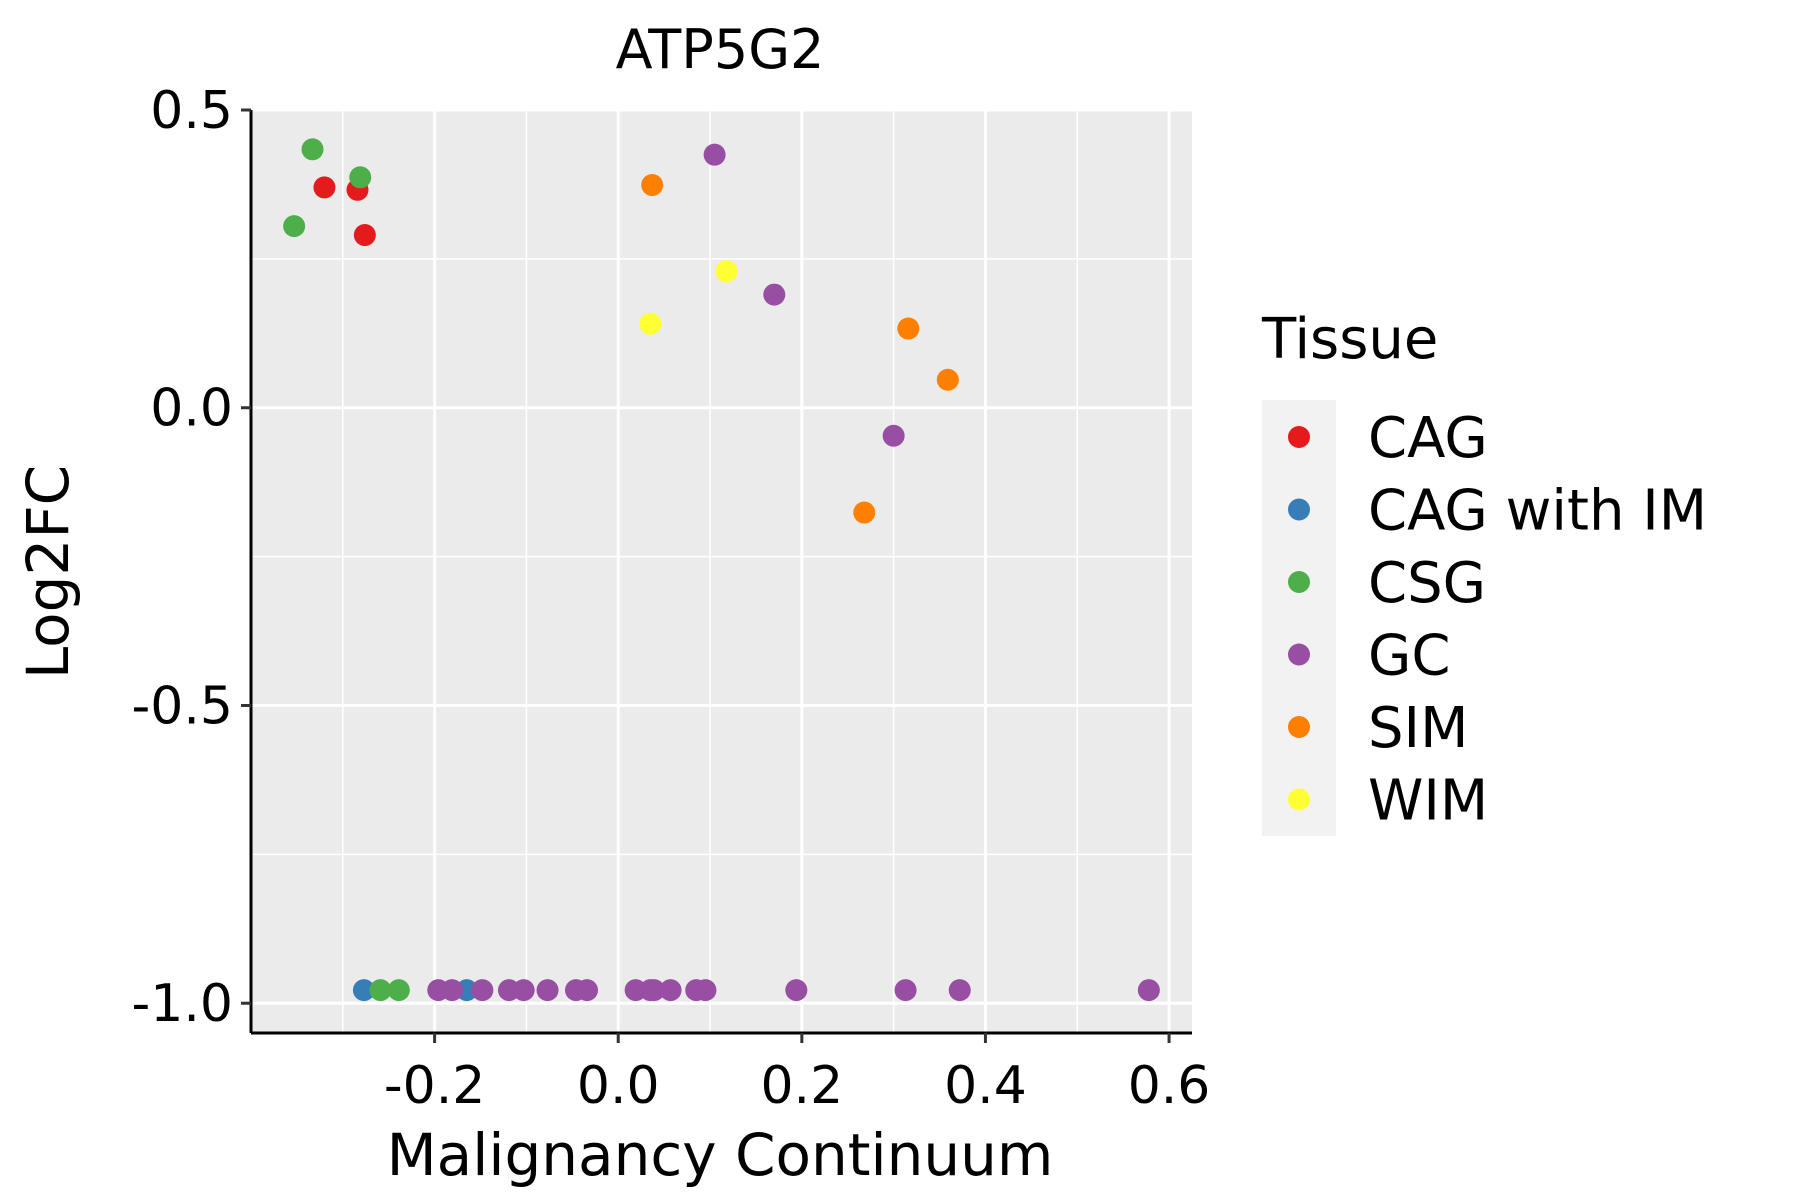 The height and width of the screenshot is (1200, 1800). I want to click on y-axis-label: Log2FC, so click(48, 572).